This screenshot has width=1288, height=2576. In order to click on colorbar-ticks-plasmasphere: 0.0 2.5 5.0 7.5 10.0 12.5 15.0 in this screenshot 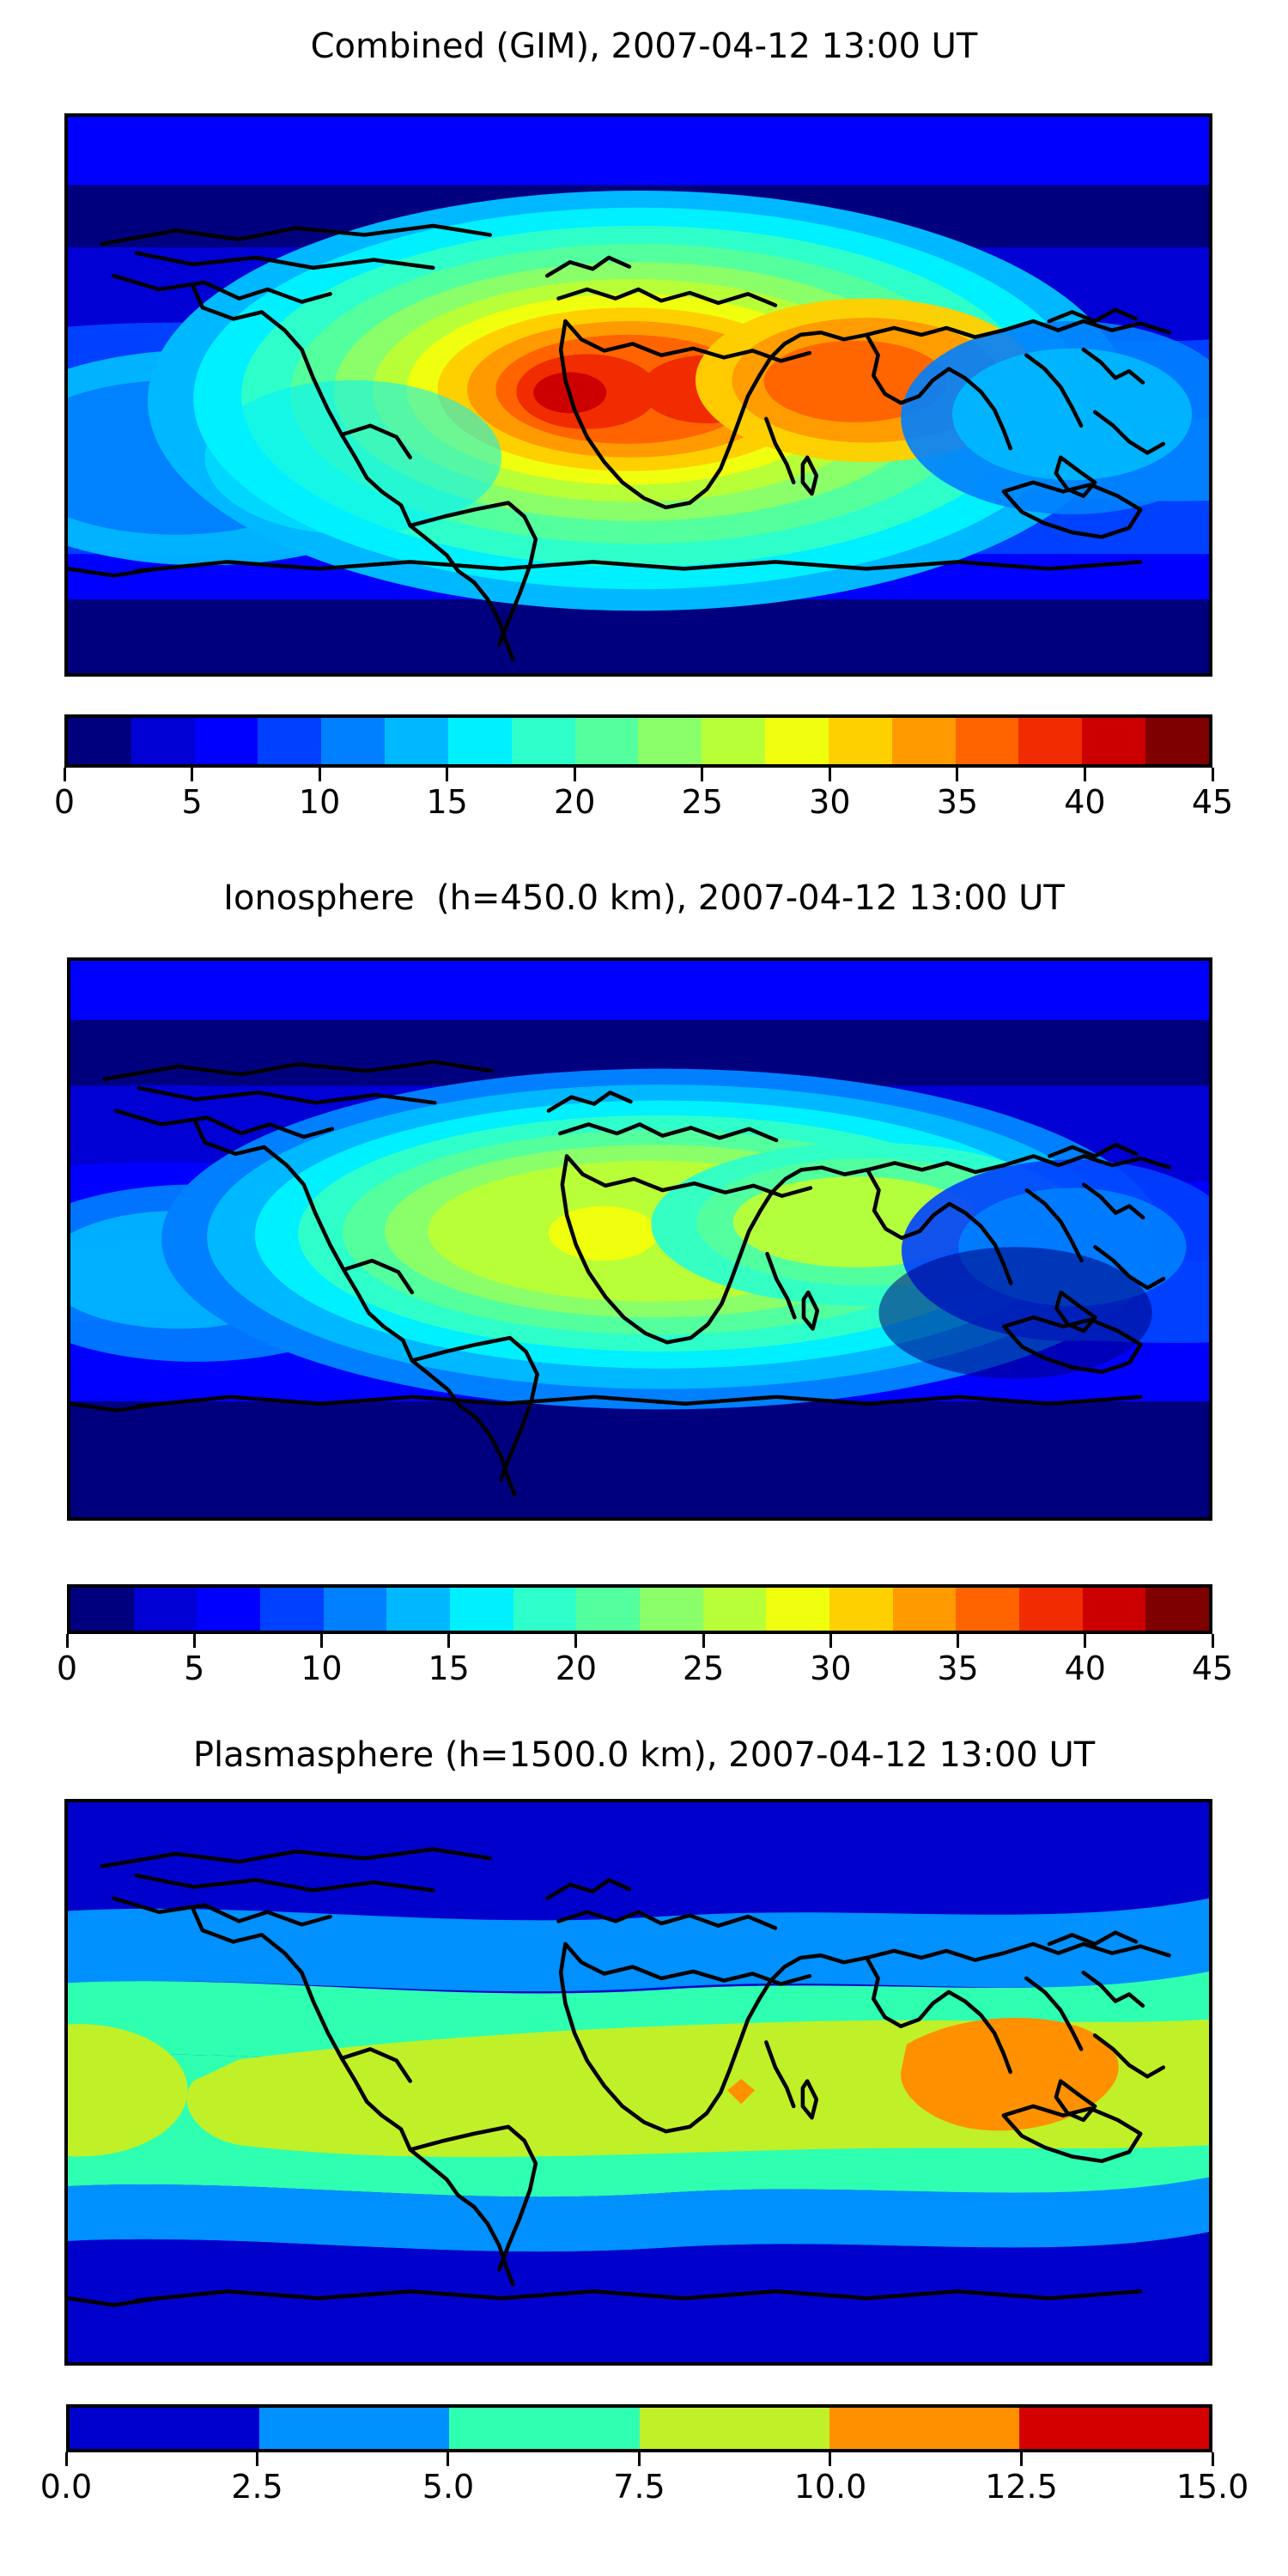, I will do `click(644, 2479)`.